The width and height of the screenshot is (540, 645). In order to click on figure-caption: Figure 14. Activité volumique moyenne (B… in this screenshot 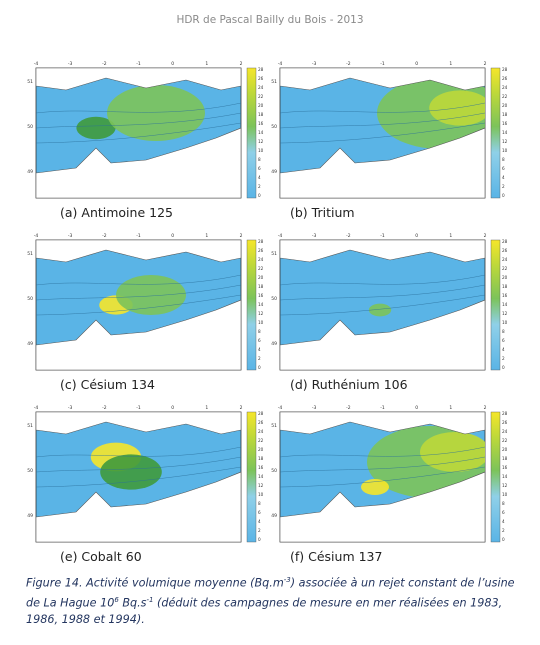, I will do `click(272, 600)`.